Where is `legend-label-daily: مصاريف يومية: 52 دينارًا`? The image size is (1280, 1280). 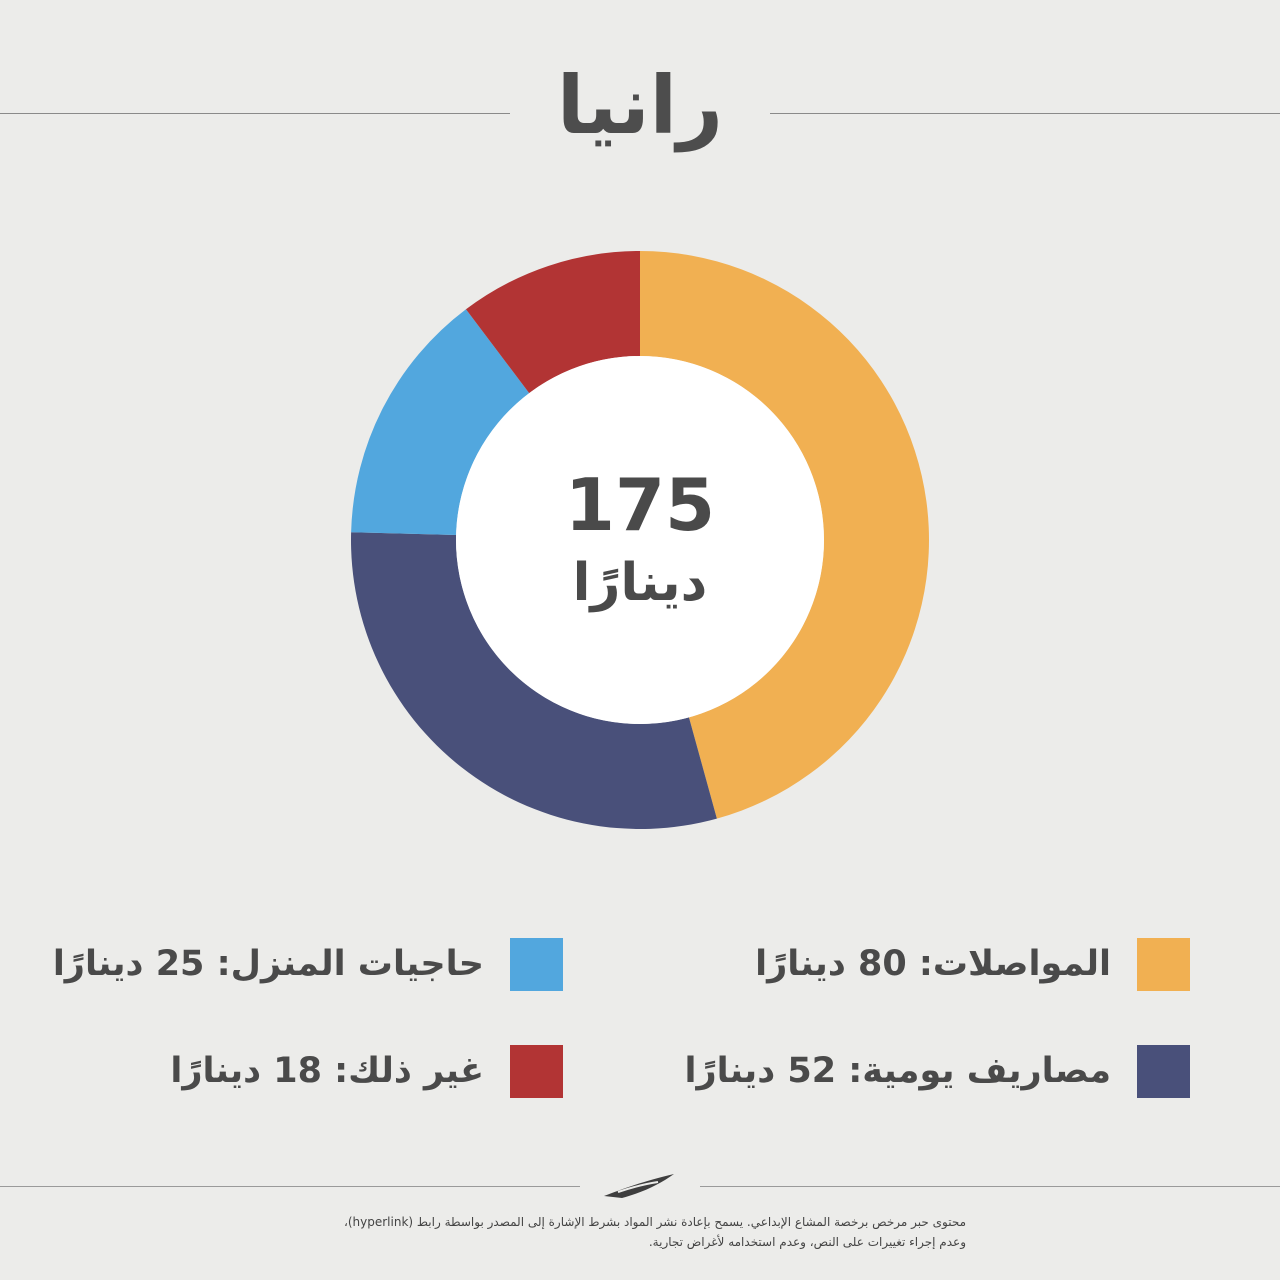 legend-label-daily: مصاريف يومية: 52 دينارًا is located at coordinates (897, 1071).